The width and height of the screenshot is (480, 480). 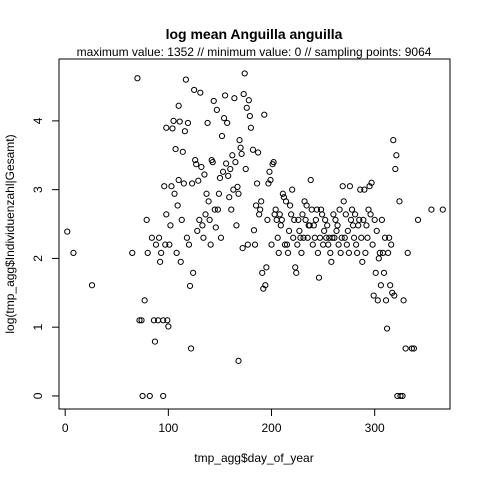 What do you see at coordinates (10, 233) in the screenshot?
I see `y-axis-label: log(tmp_agg$Individuenzahl|Gesamt)` at bounding box center [10, 233].